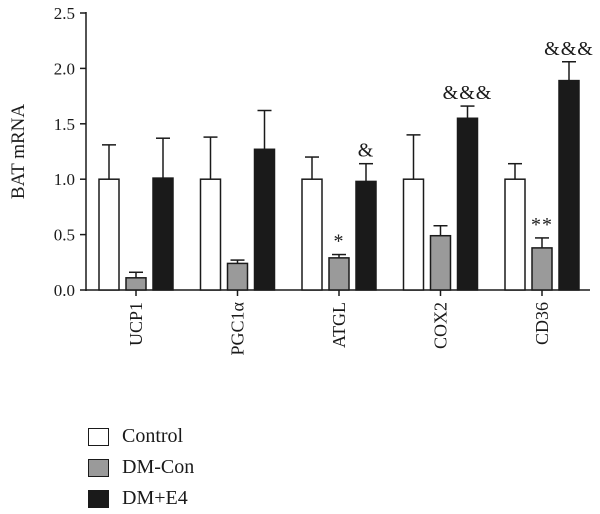  Describe the element at coordinates (542, 269) in the screenshot. I see `bar-cd36-dm-con` at that location.